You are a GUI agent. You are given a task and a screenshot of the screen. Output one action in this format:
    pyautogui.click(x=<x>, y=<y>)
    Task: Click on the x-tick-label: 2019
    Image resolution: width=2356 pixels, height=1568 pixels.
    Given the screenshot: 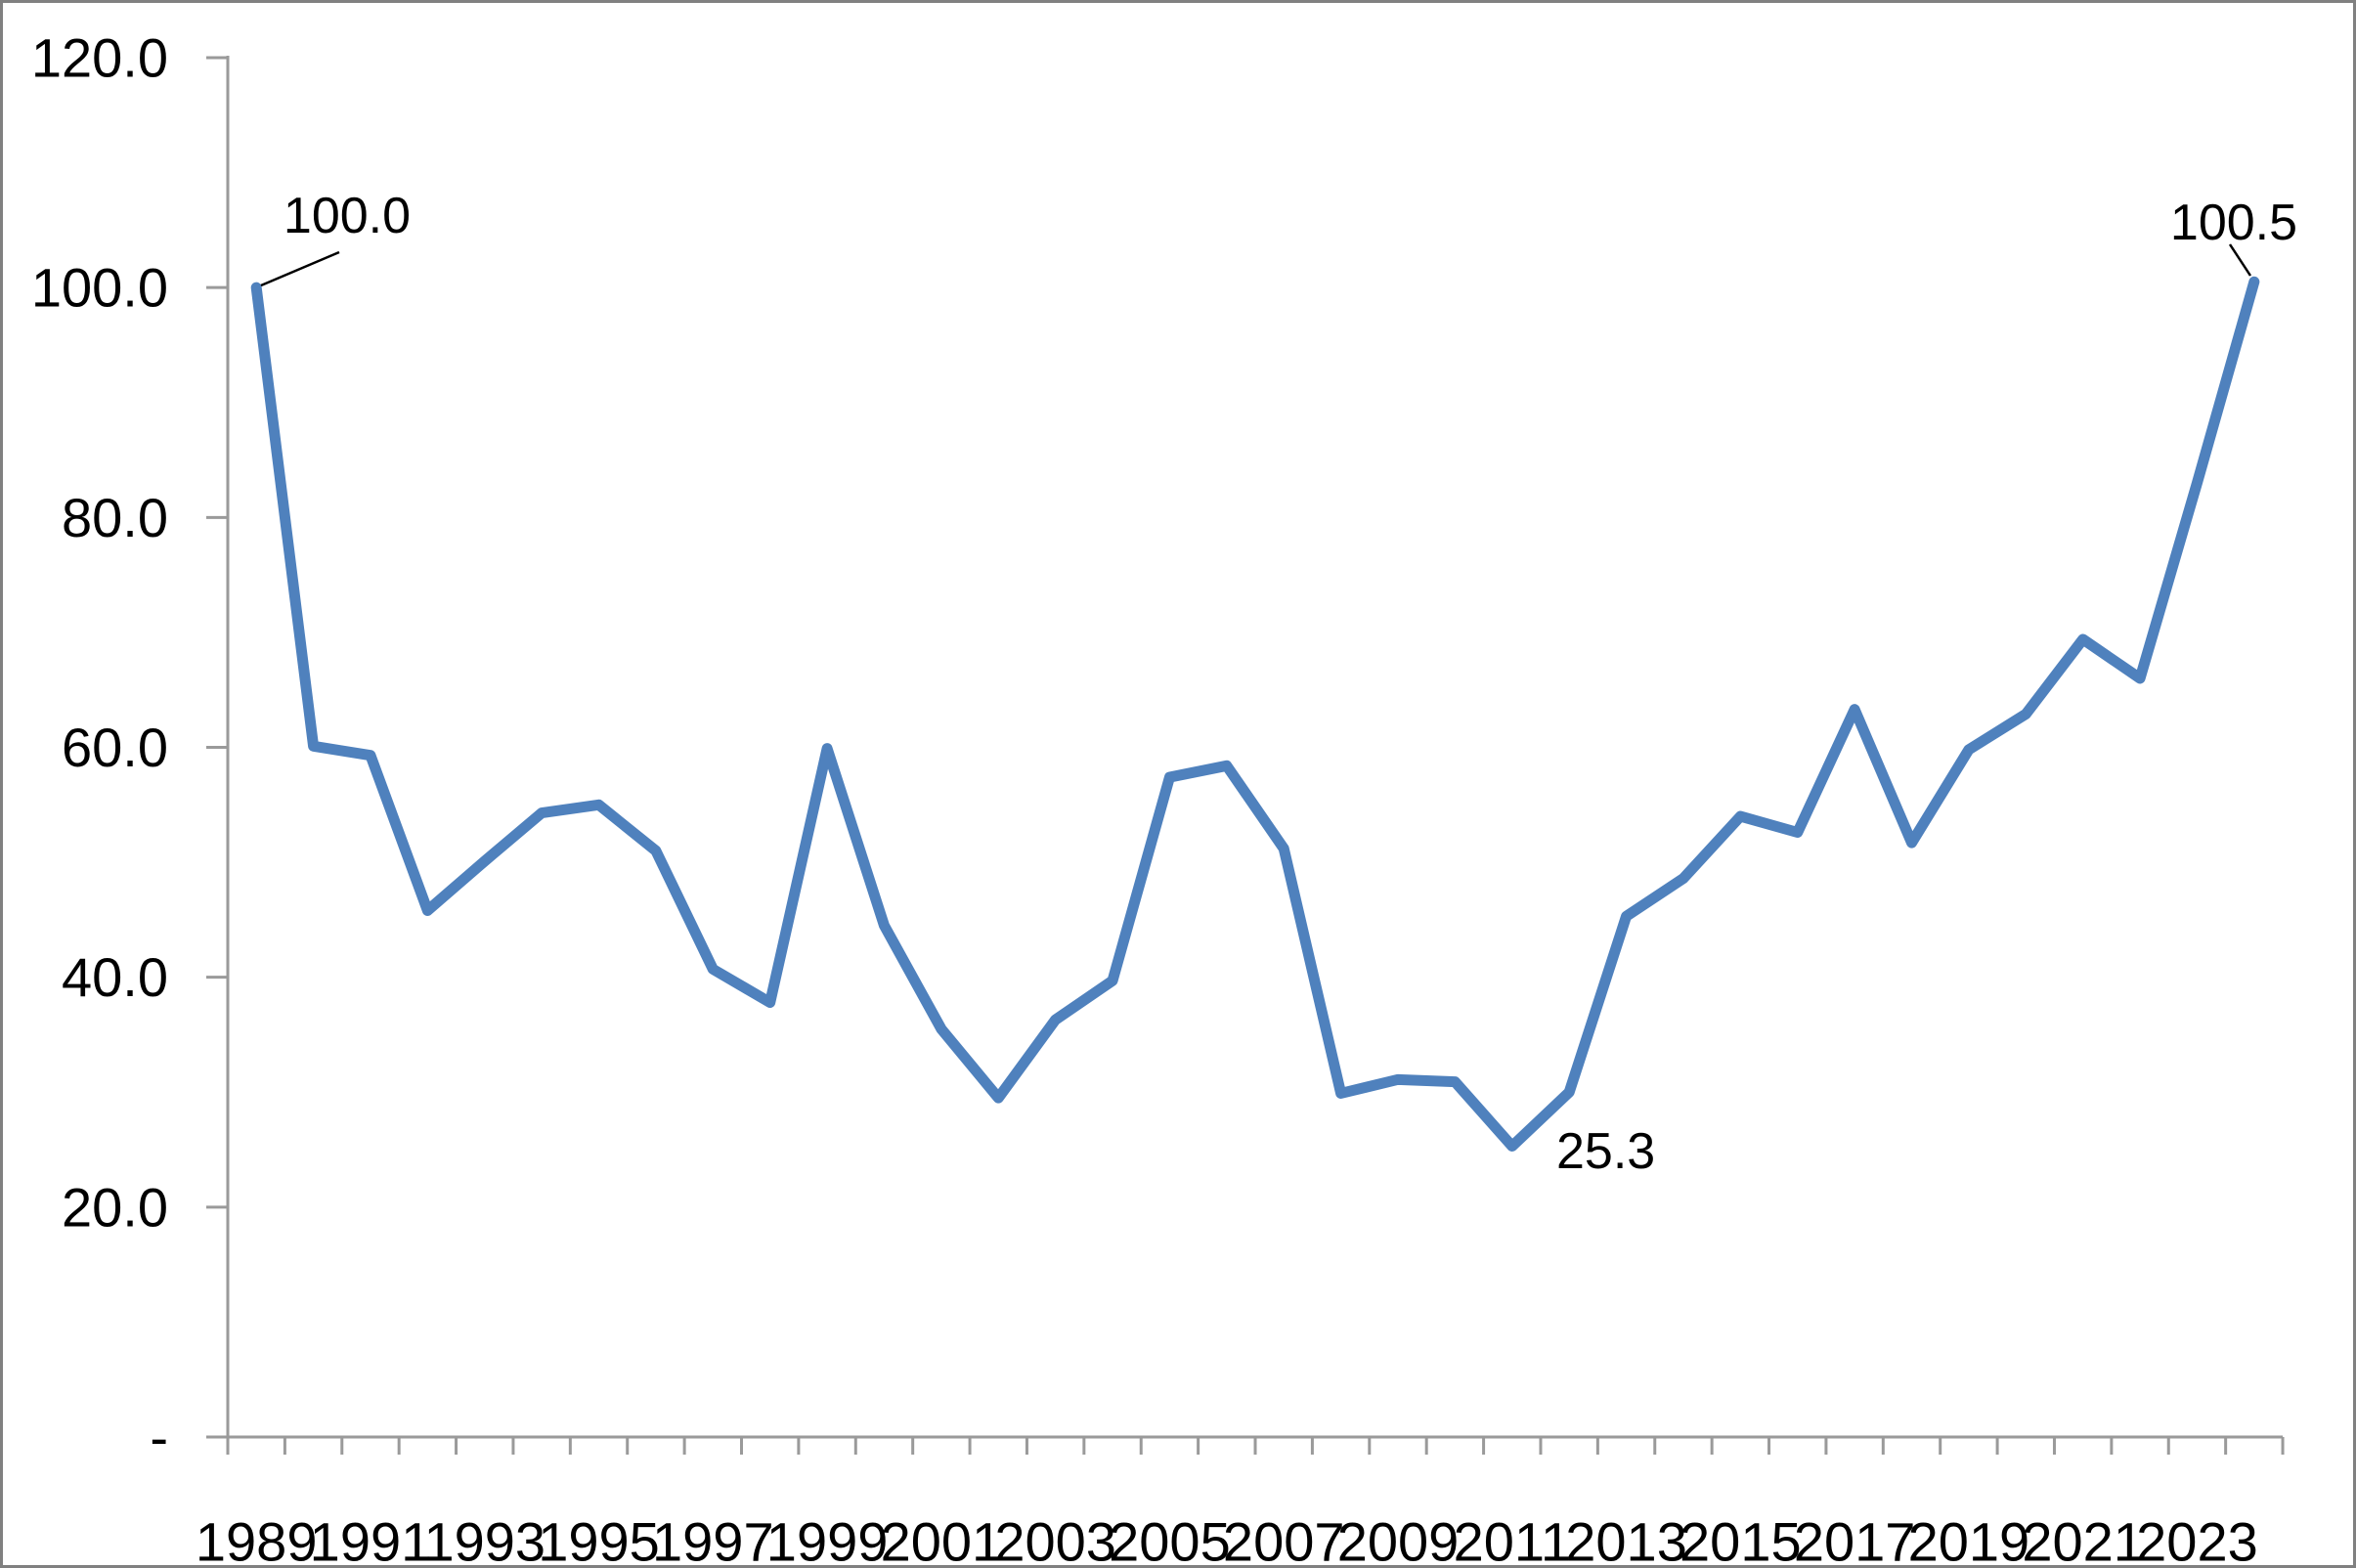 What is the action you would take?
    pyautogui.click(x=1969, y=1539)
    